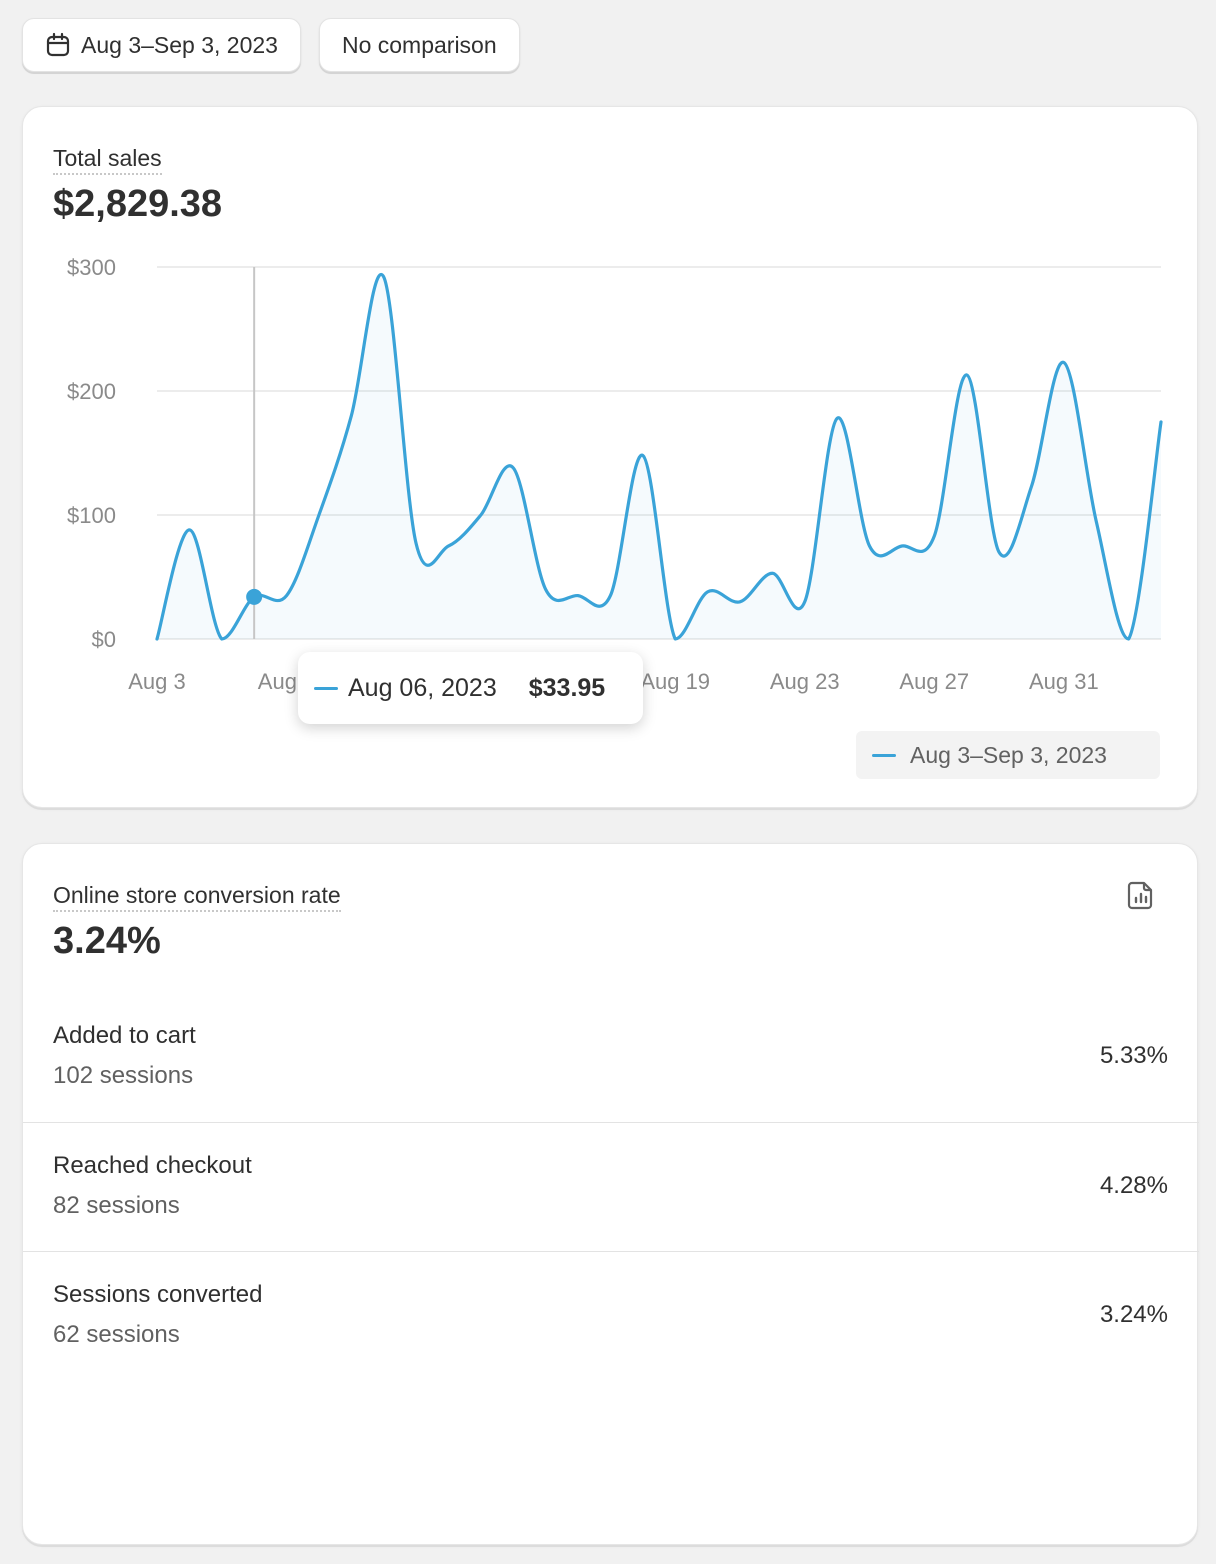 The width and height of the screenshot is (1216, 1564). What do you see at coordinates (107, 941) in the screenshot?
I see `conversion-rate-value: 3.24%` at bounding box center [107, 941].